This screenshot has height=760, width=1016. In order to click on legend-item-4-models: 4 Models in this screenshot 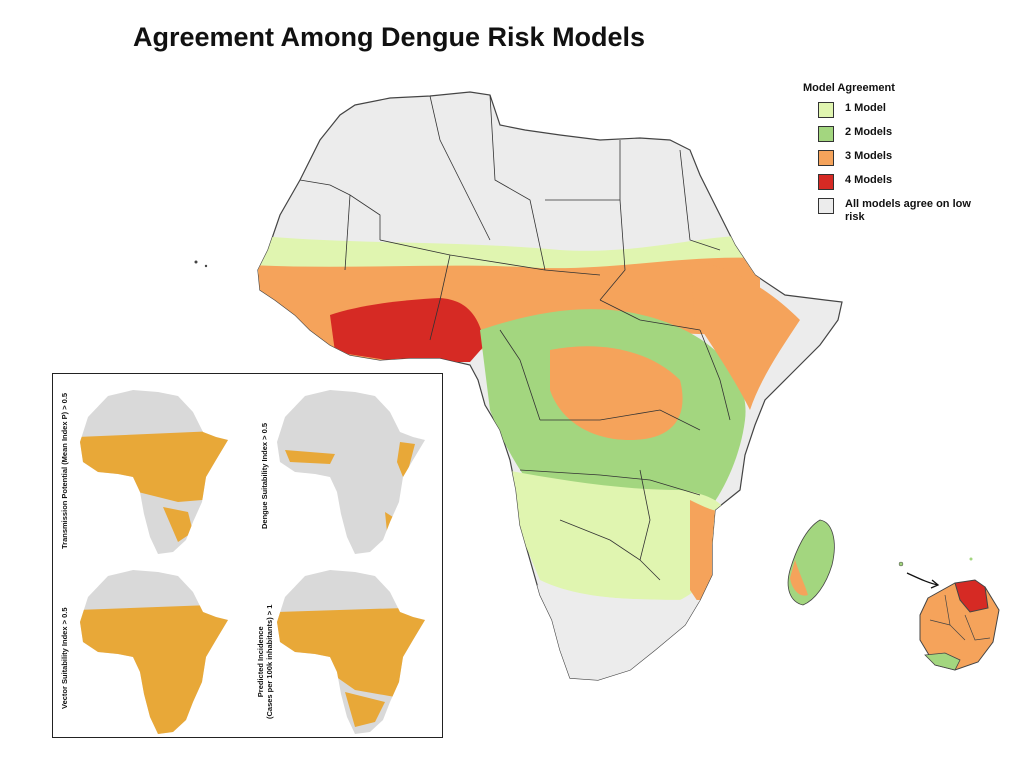, I will do `click(901, 182)`.